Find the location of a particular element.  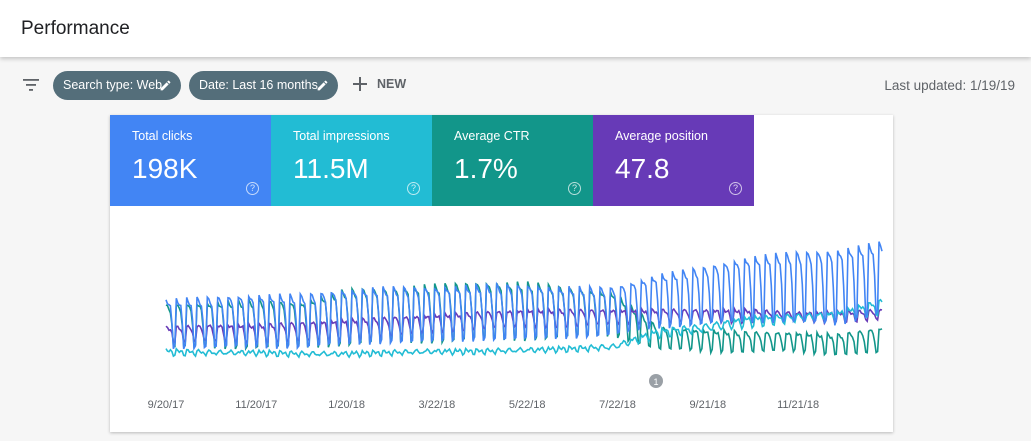

new-filter-button: NEW is located at coordinates (379, 84).